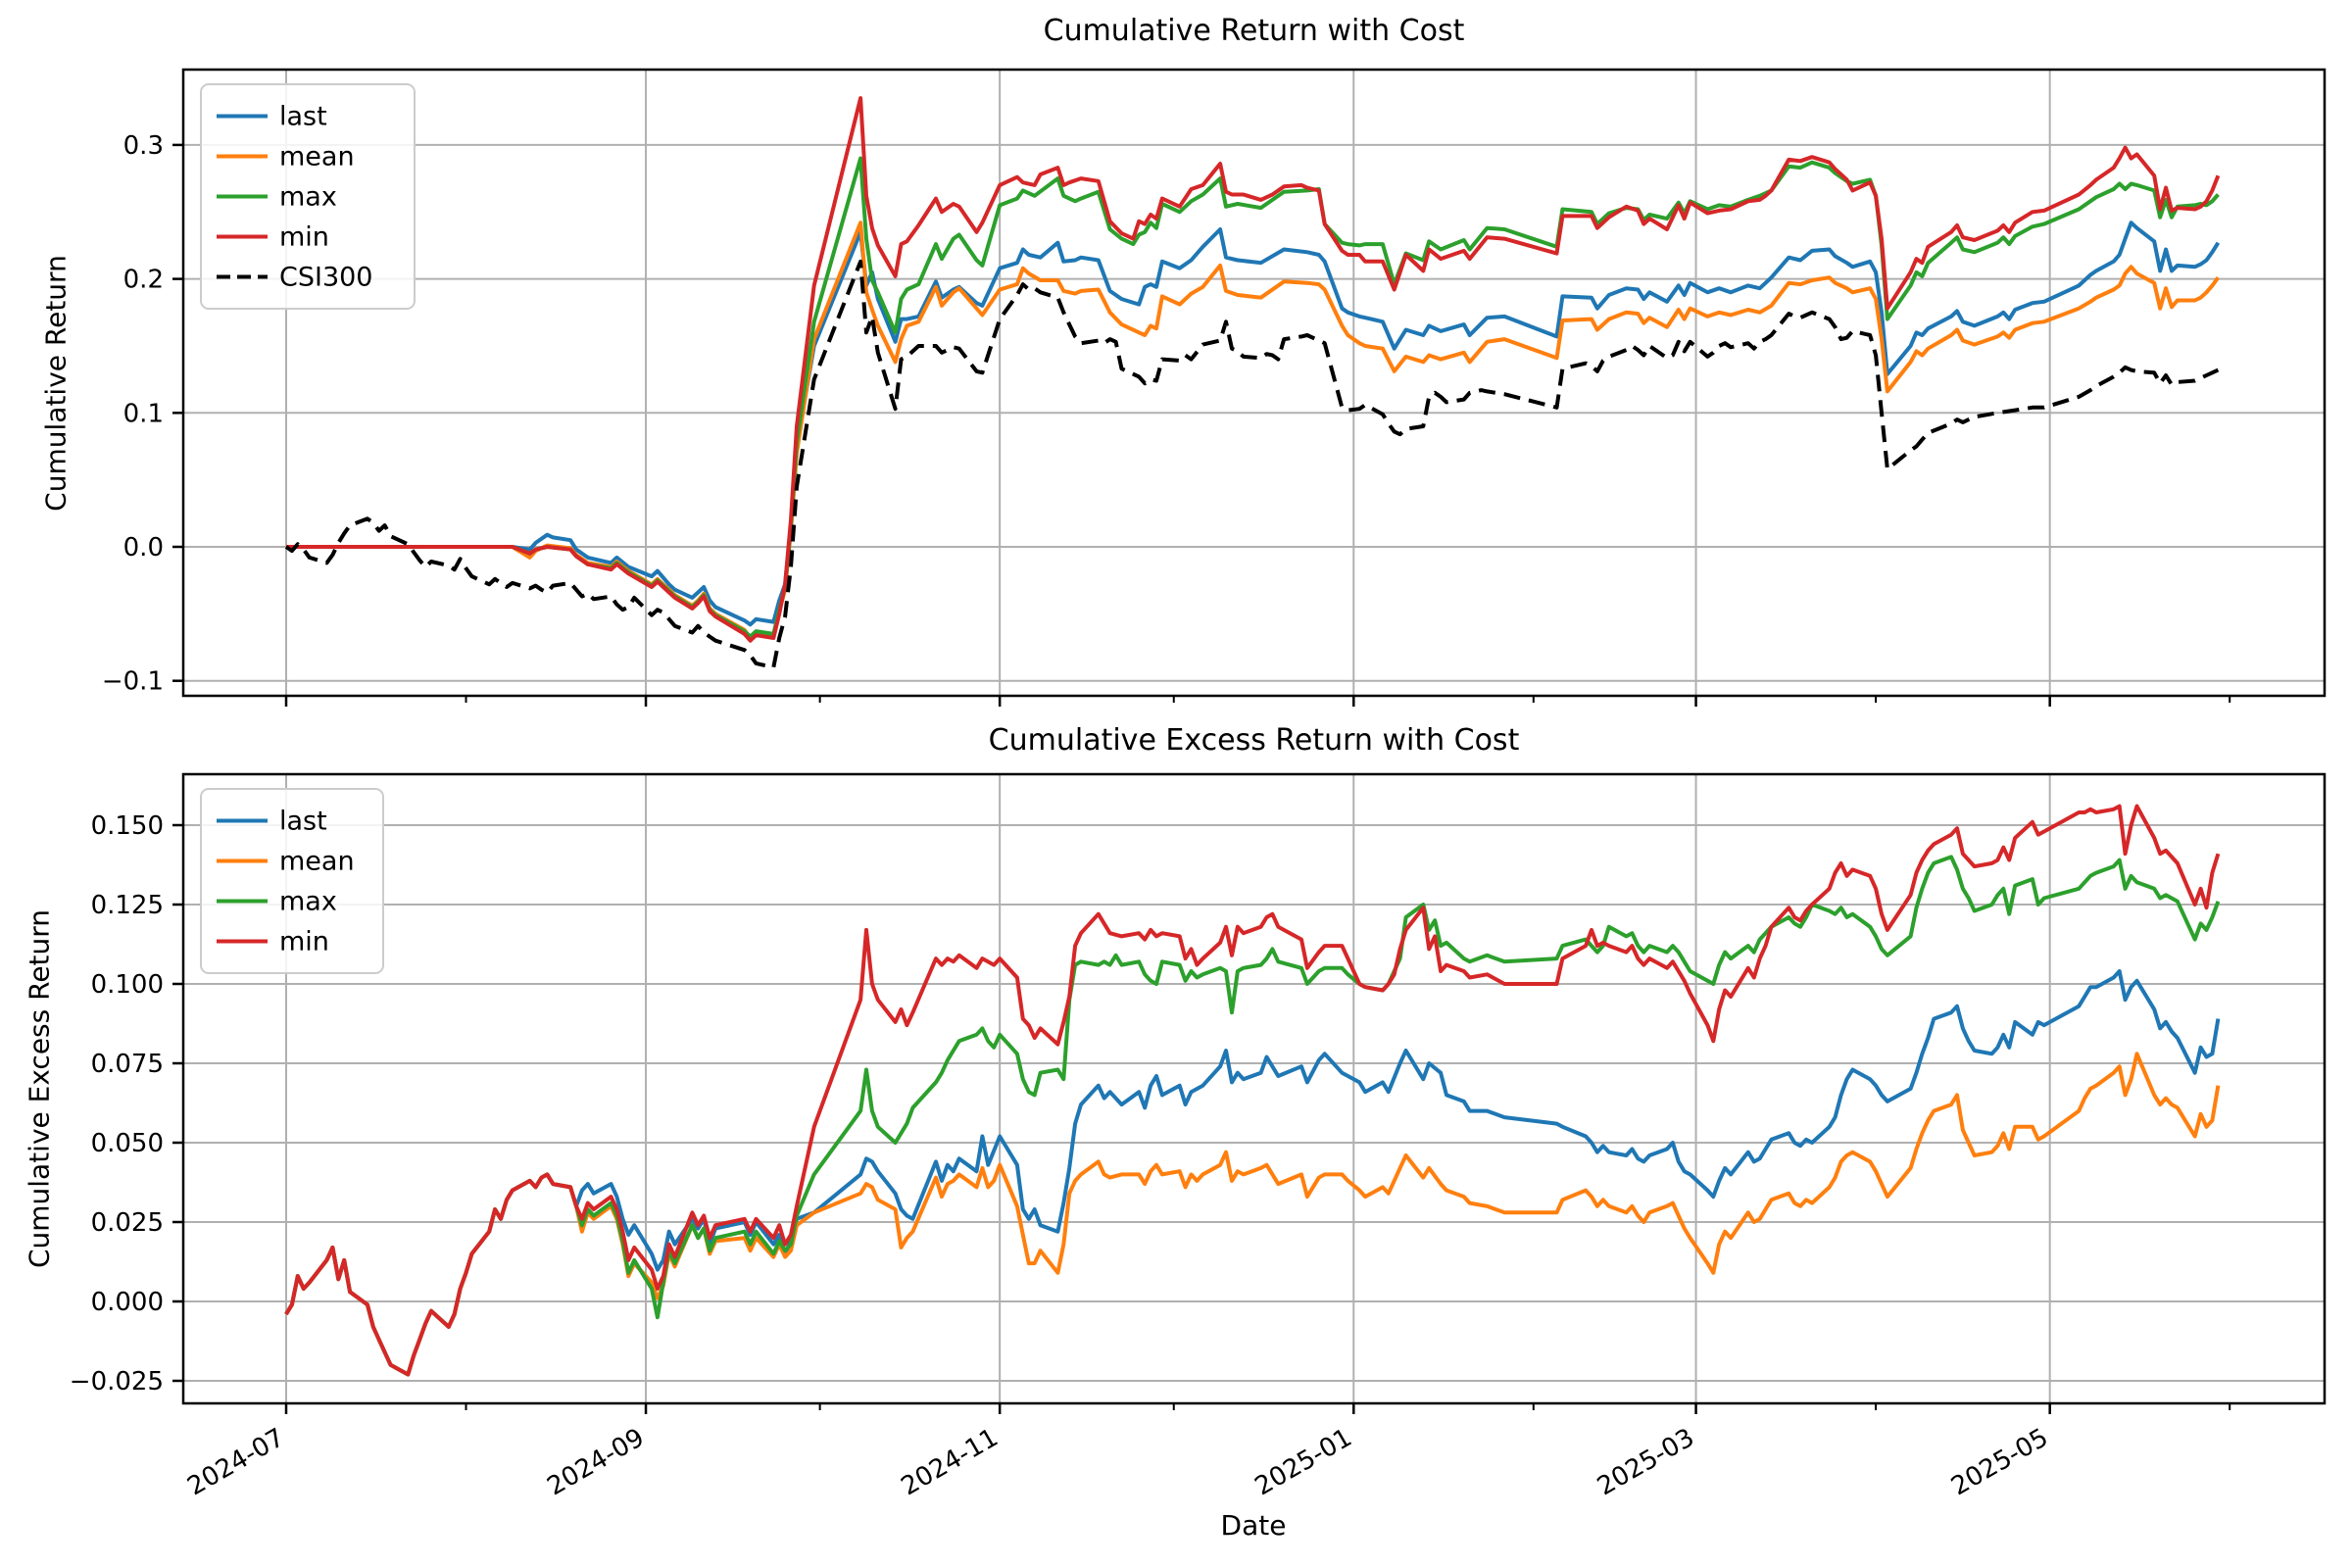  Describe the element at coordinates (127, 985) in the screenshot. I see `y-tick-label: 0.100` at that location.